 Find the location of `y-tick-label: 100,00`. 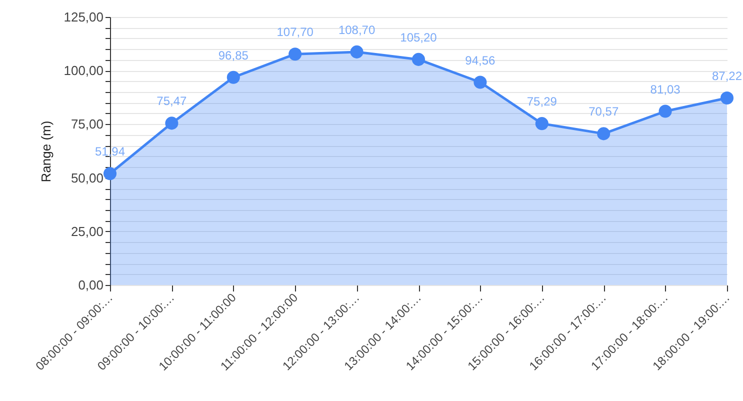

y-tick-label: 100,00 is located at coordinates (84, 70).